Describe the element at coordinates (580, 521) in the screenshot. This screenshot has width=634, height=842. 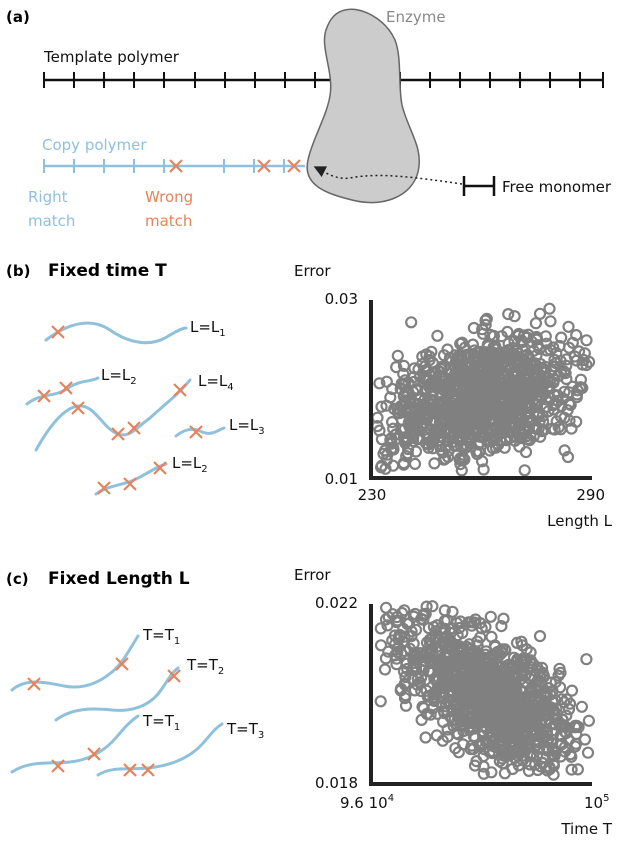
I see `chart1-xlabel: Length L` at that location.